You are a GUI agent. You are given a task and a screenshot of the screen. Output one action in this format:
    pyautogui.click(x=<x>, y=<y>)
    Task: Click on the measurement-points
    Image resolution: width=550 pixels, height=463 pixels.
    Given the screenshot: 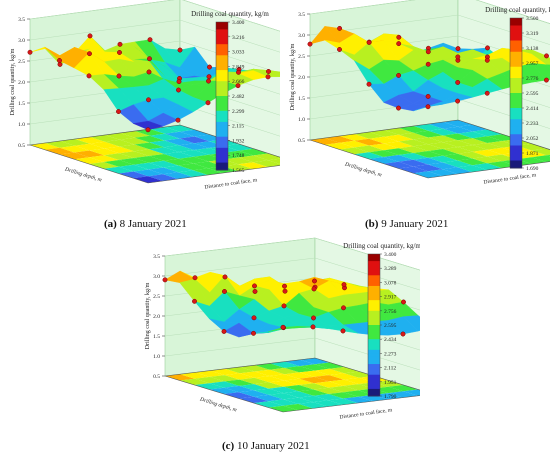 What is the action you would take?
    pyautogui.click(x=299, y=306)
    